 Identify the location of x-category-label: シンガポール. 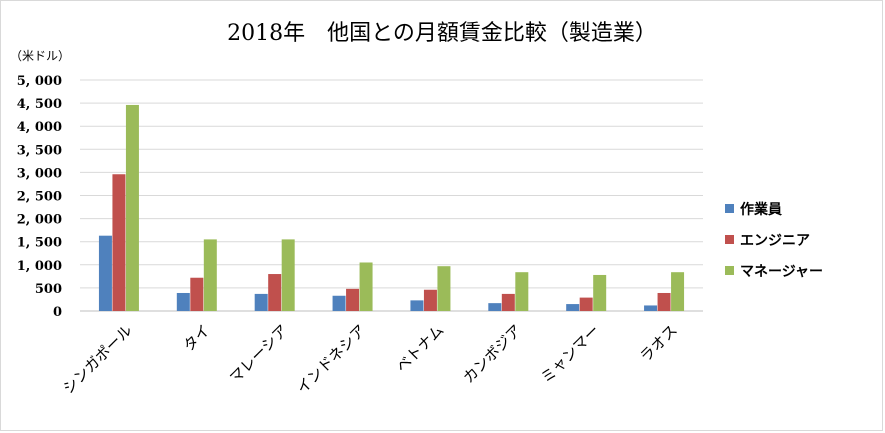
(97, 359).